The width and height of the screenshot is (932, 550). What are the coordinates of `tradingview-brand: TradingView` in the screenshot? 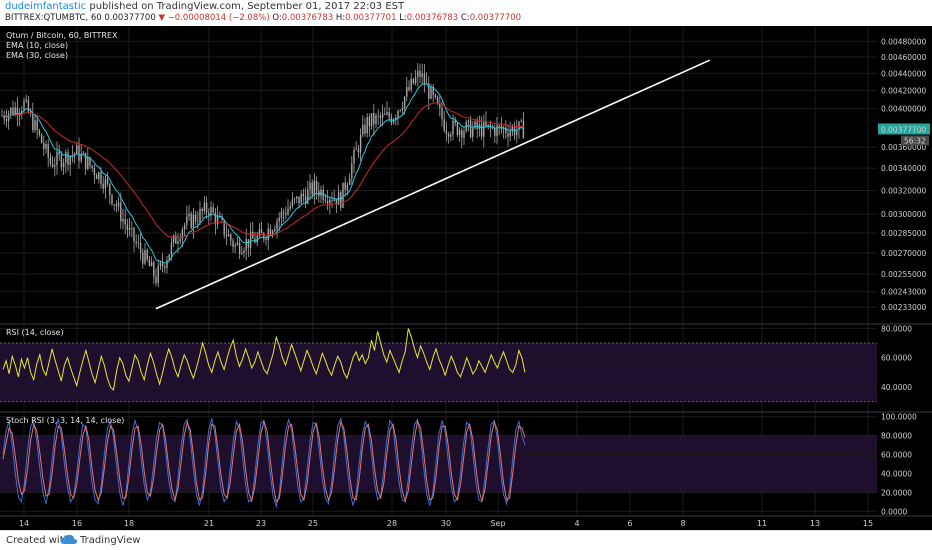 It's located at (110, 540).